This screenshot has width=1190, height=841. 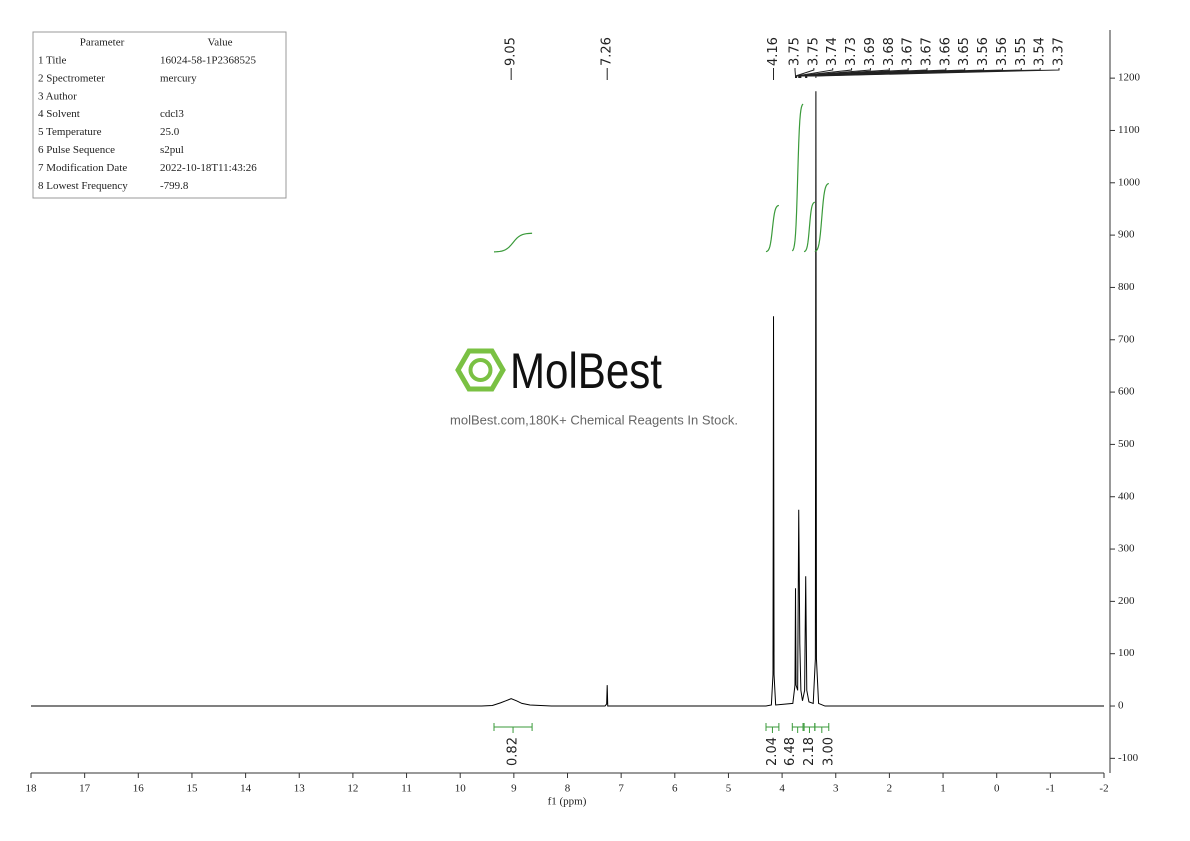 I want to click on x-tick-label: 6, so click(x=675, y=789).